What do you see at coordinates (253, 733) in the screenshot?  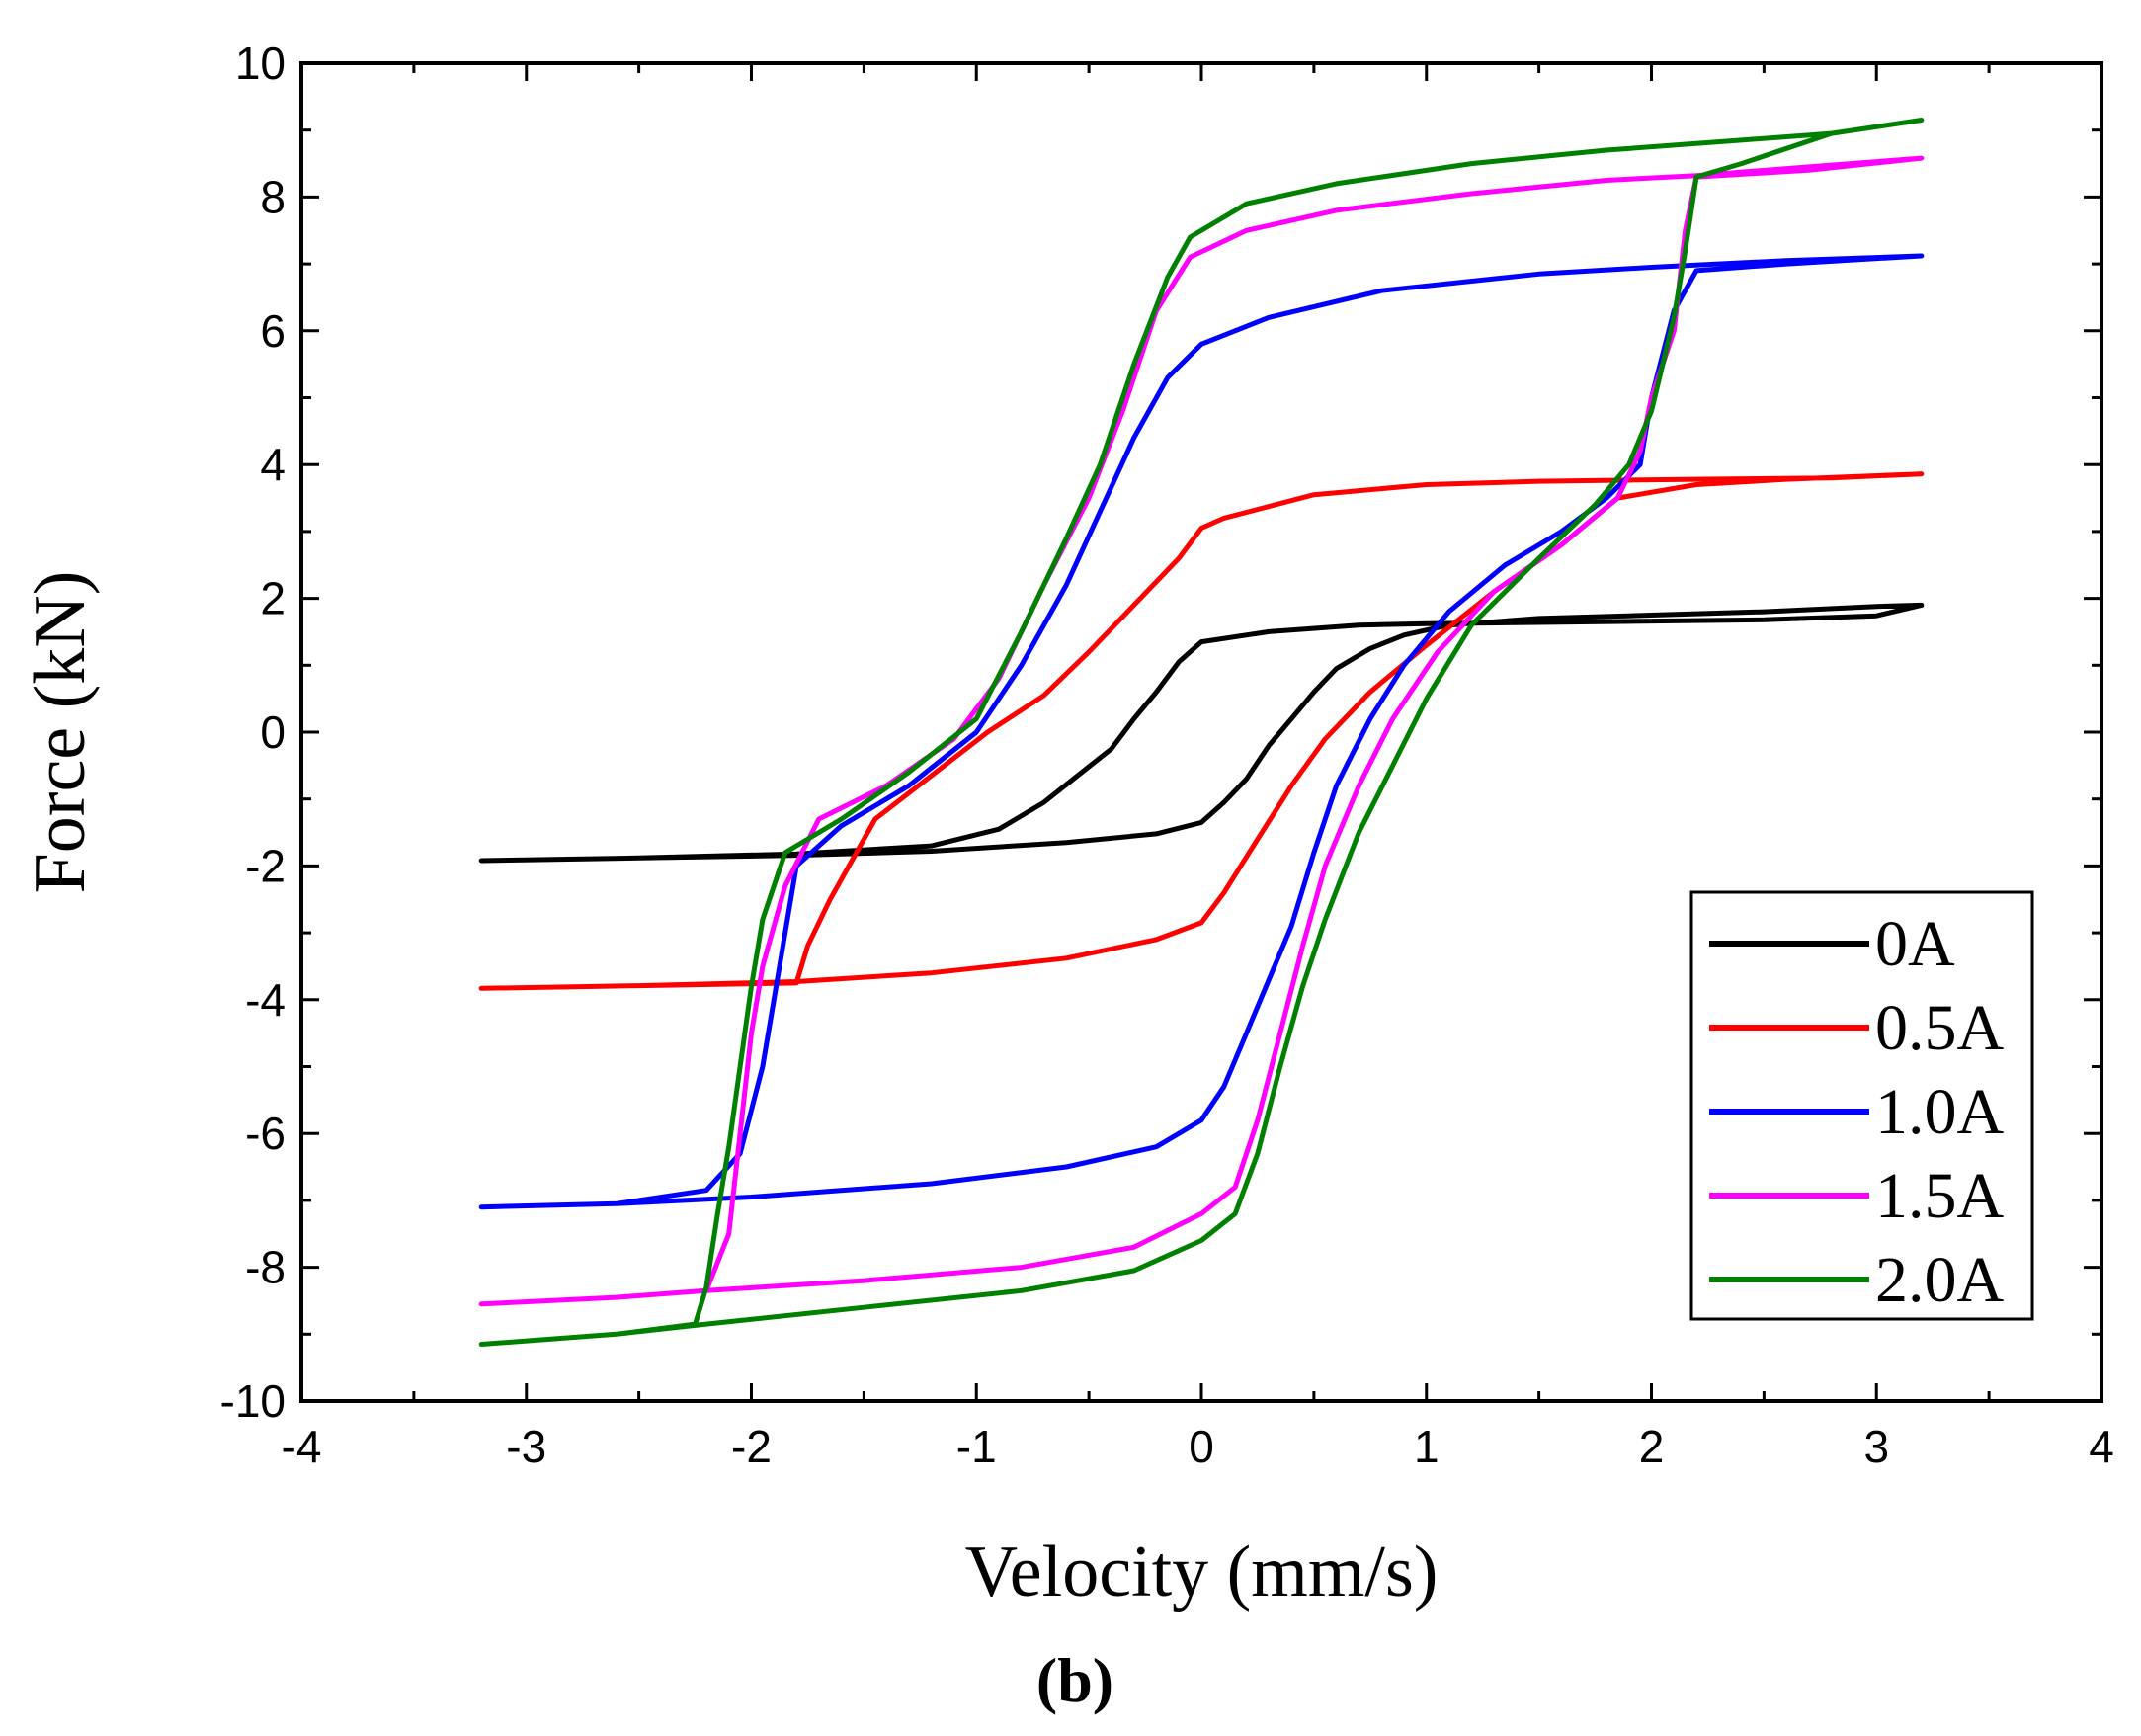 I see `y-tick-labels: -10 -8 -6 -4 -2 0 2 4 6 8 10` at bounding box center [253, 733].